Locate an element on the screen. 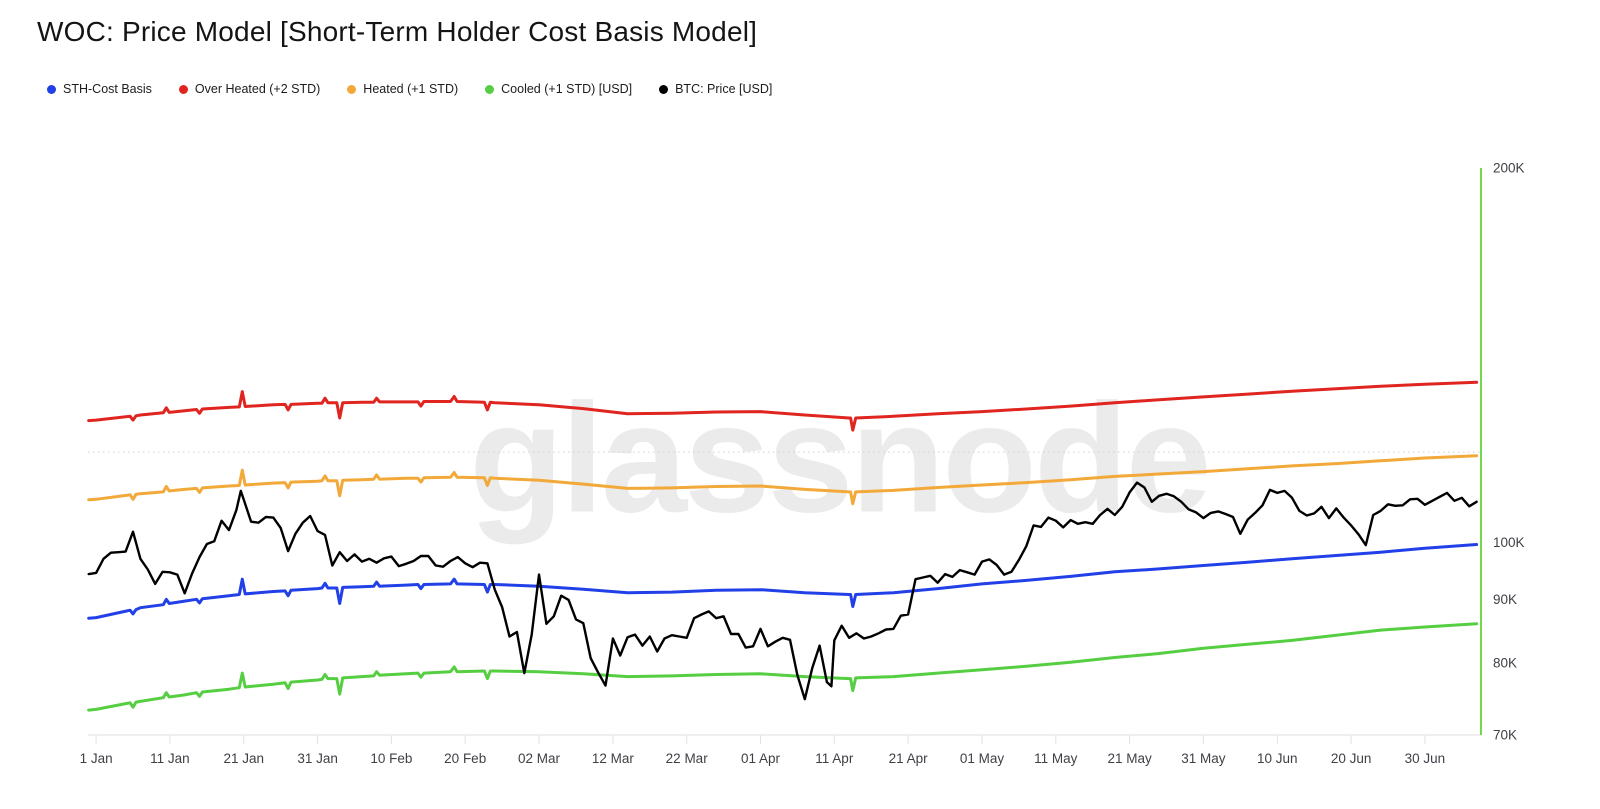 The image size is (1600, 809). x-axis-tick-label: 22 Mar is located at coordinates (687, 758).